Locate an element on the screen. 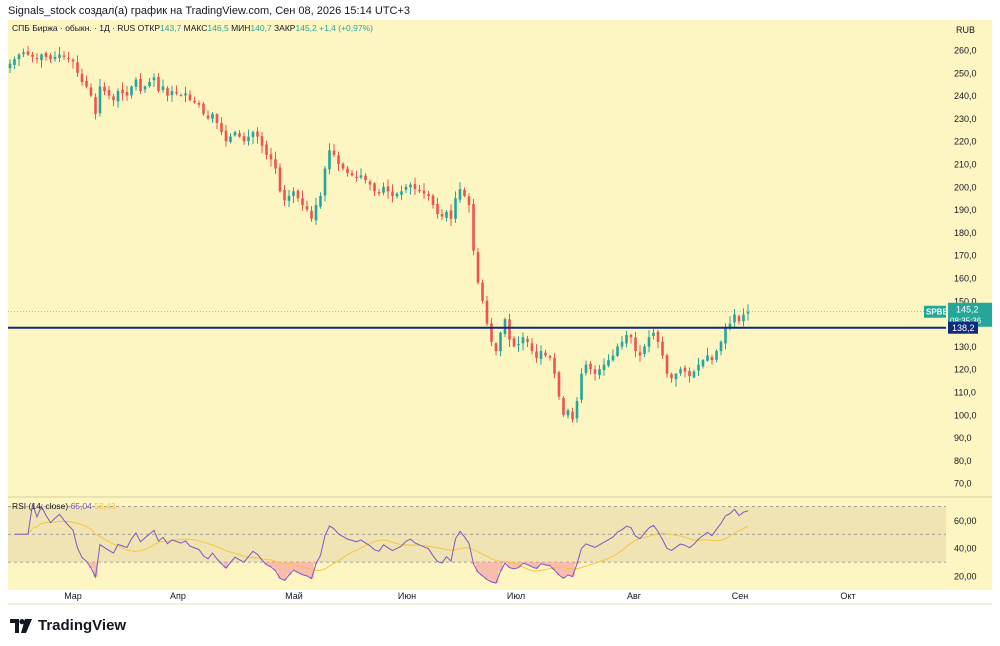 The width and height of the screenshot is (1000, 646). time-tick-label: Мар is located at coordinates (73, 596).